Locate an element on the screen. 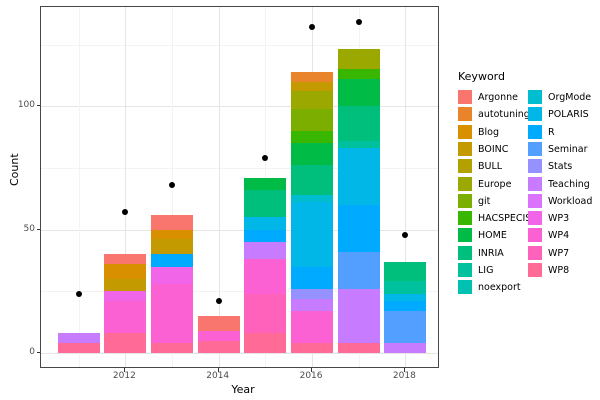 The width and height of the screenshot is (600, 400). legend-label: Seminar is located at coordinates (568, 149).